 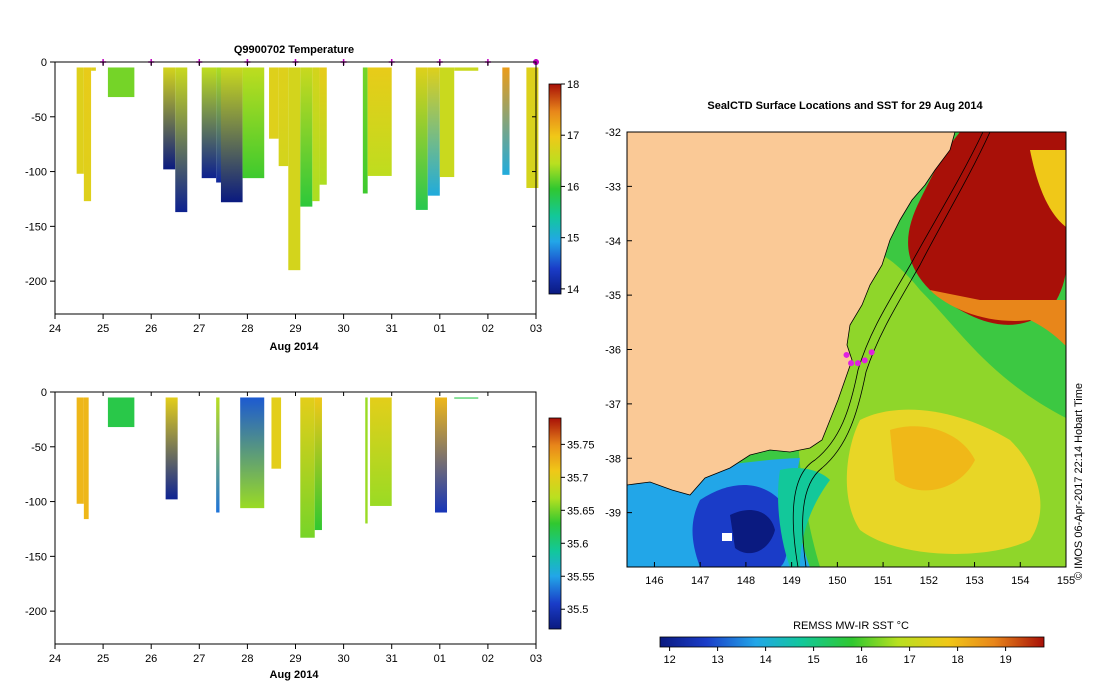 What do you see at coordinates (440, 659) in the screenshot?
I see `x-tick-label: 01` at bounding box center [440, 659].